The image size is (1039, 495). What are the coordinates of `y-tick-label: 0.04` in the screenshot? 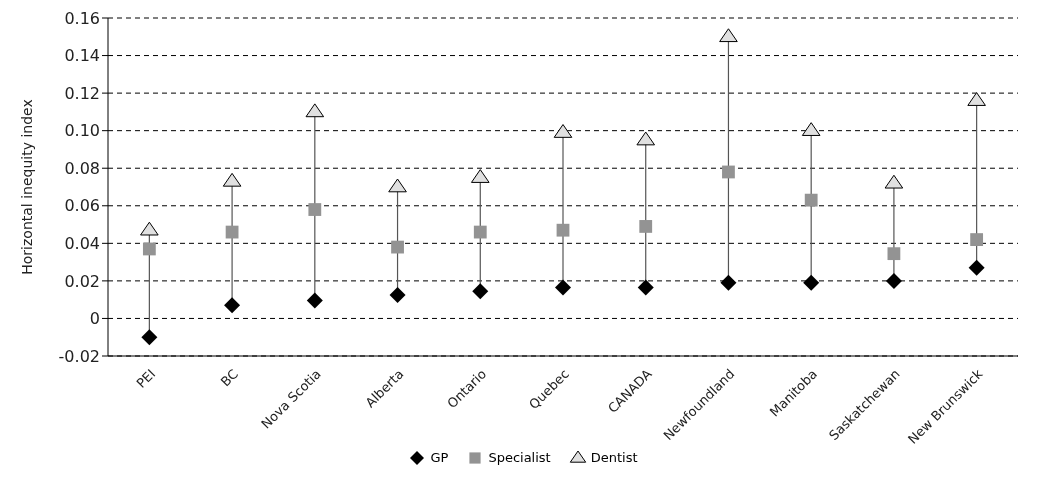 It's located at (82, 244).